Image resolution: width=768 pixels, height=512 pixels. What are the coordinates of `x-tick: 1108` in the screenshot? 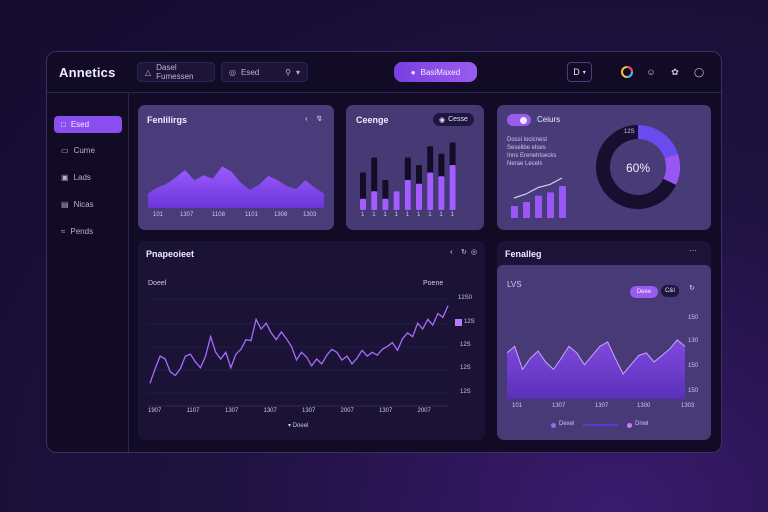 It's located at (218, 215).